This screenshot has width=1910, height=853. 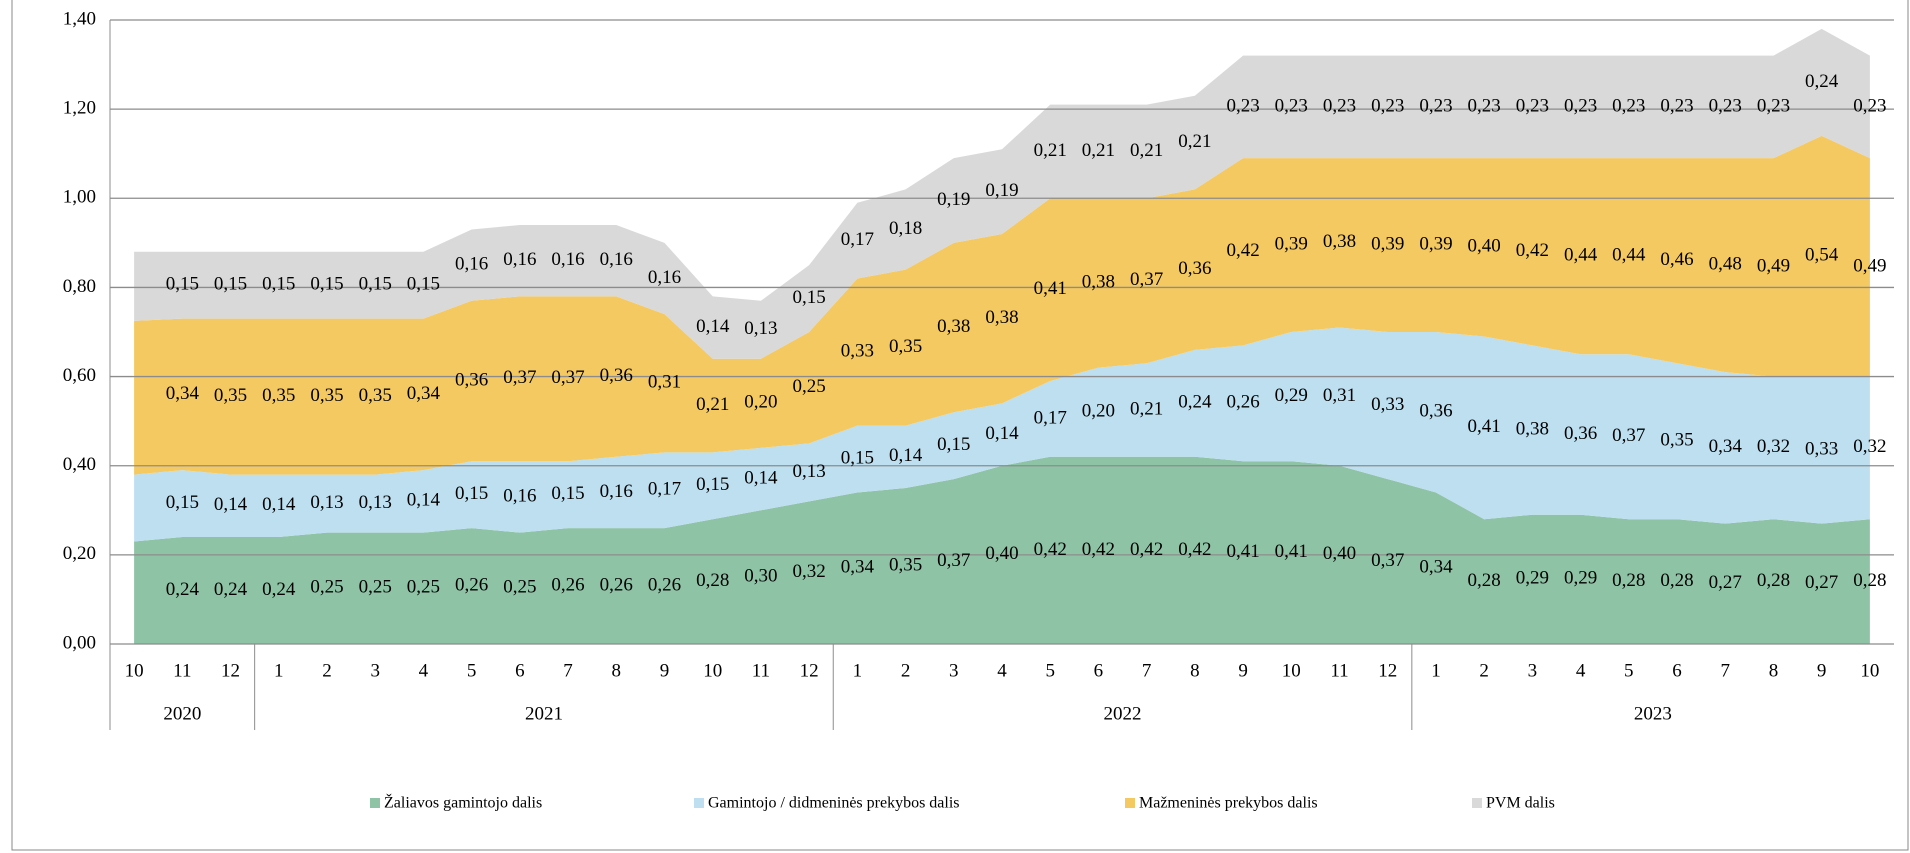 I want to click on x-group-label: 2021, so click(x=544, y=713).